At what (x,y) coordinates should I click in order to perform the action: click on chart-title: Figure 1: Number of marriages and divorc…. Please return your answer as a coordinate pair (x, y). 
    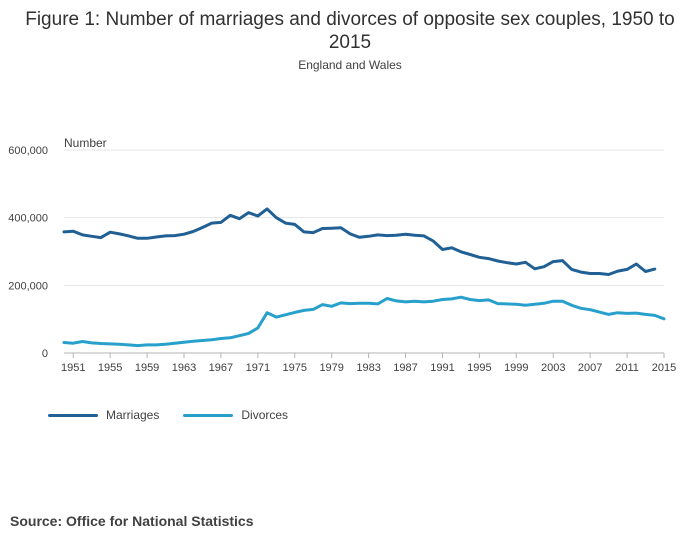
    Looking at the image, I should click on (350, 31).